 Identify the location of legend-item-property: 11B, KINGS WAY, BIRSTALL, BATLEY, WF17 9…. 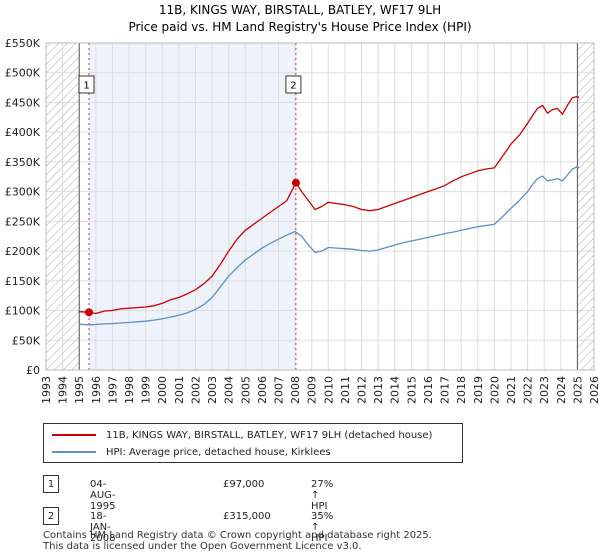
(242, 435).